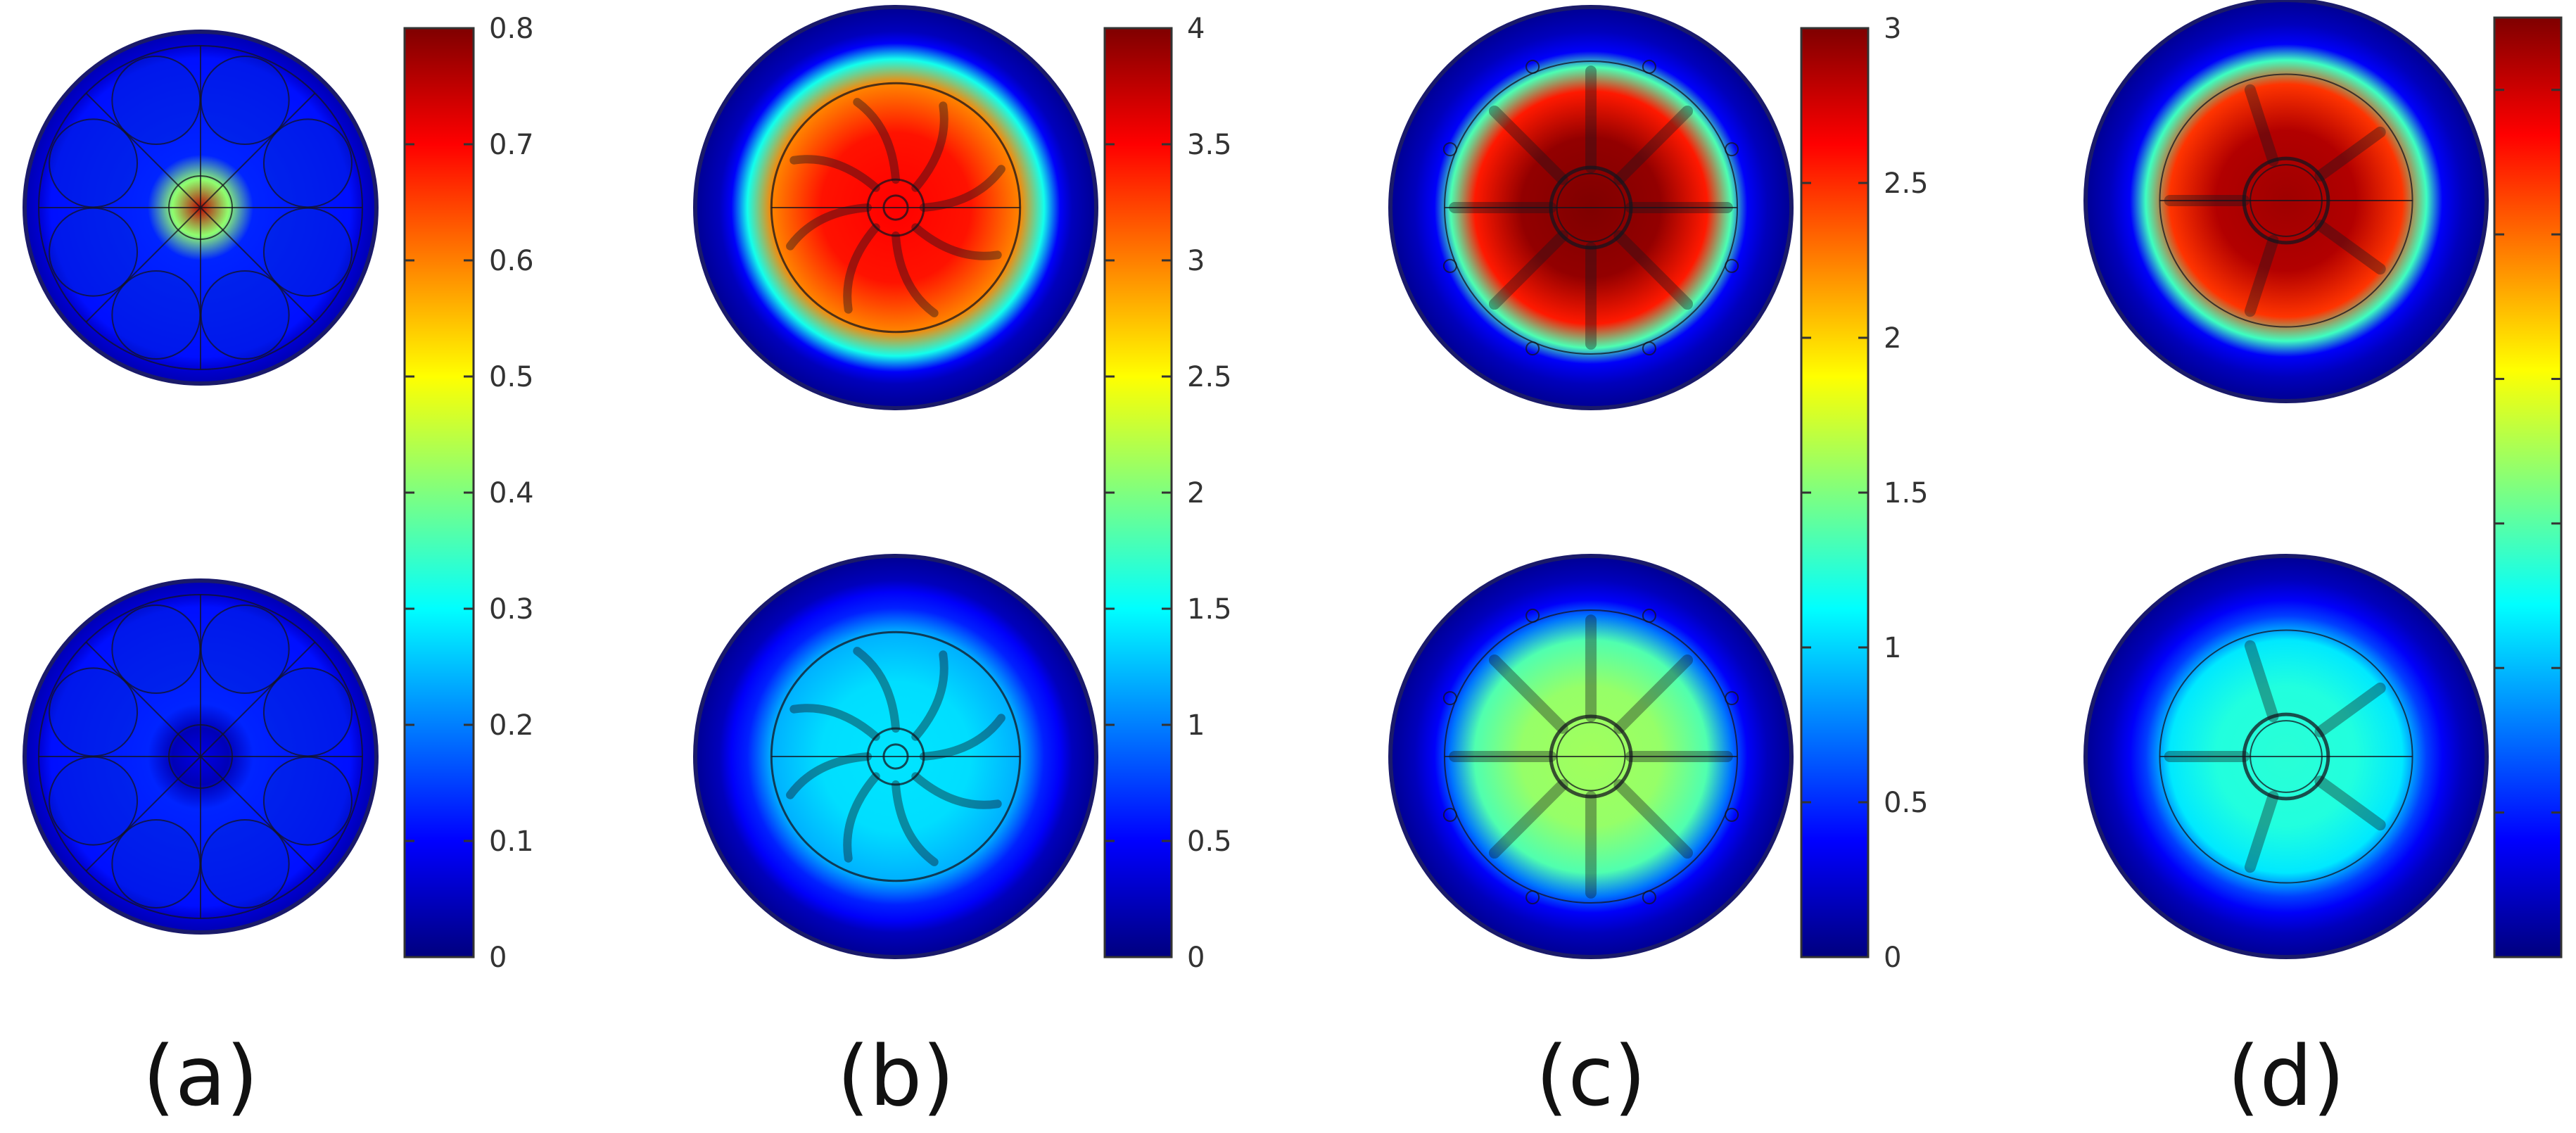  I want to click on colorbar-tick-label: 0.2, so click(511, 725).